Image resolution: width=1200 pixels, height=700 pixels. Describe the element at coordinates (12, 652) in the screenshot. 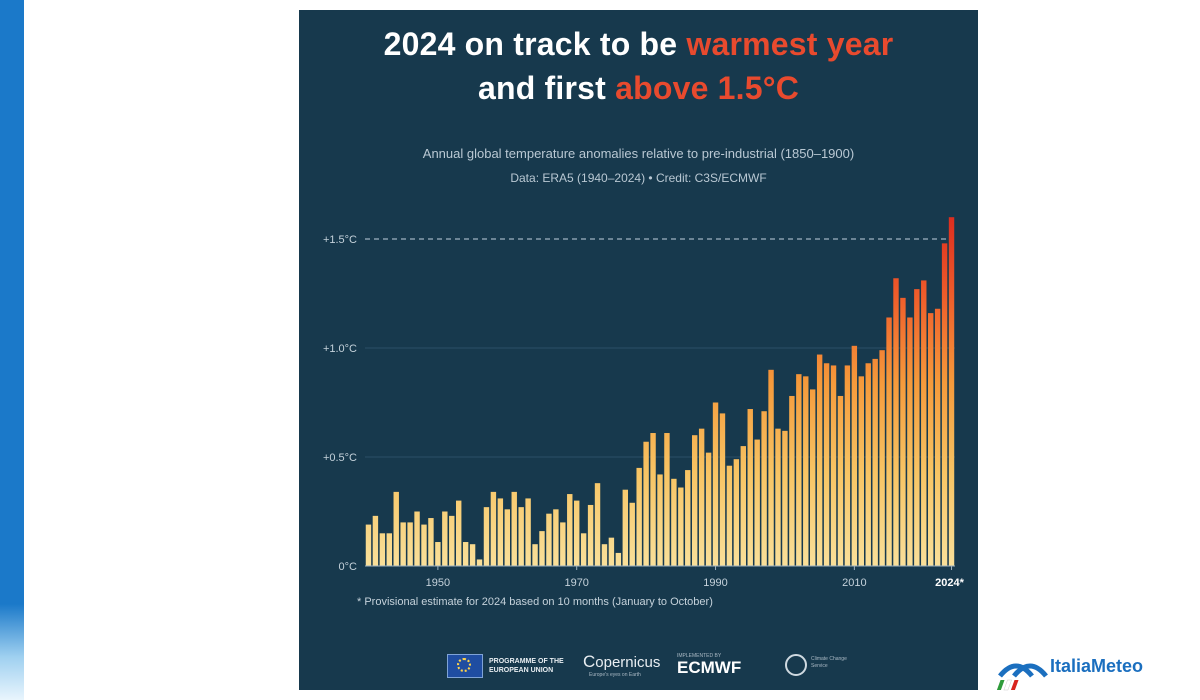

I see `cloud-decor` at that location.